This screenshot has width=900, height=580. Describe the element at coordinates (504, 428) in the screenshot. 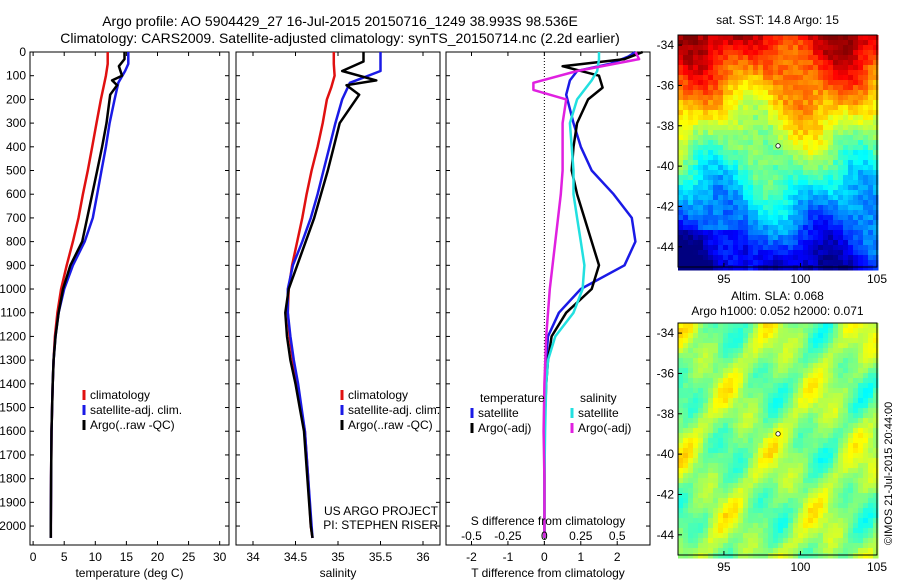

I see `legend-label: Argo(-adj)` at that location.